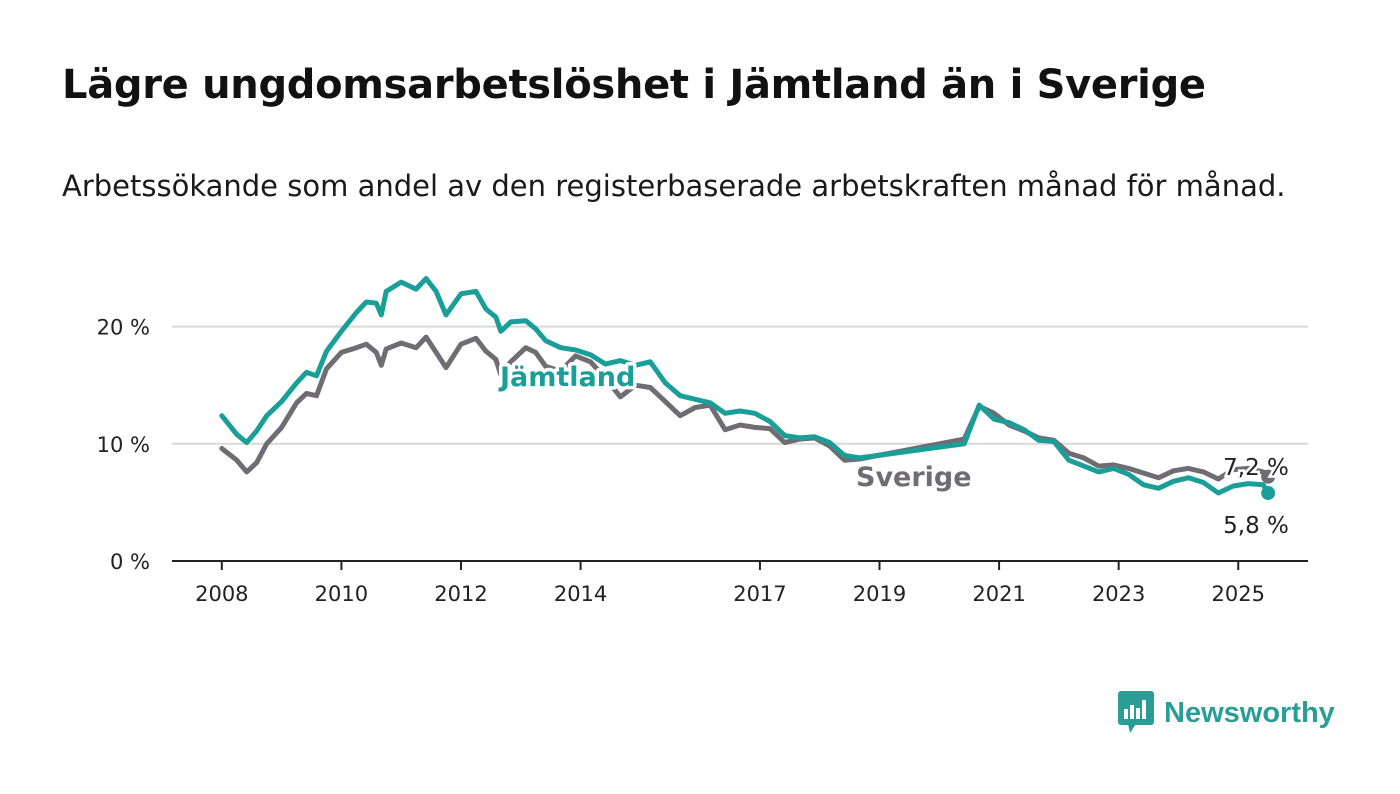  What do you see at coordinates (130, 562) in the screenshot?
I see `y-tick-label: 0 %` at bounding box center [130, 562].